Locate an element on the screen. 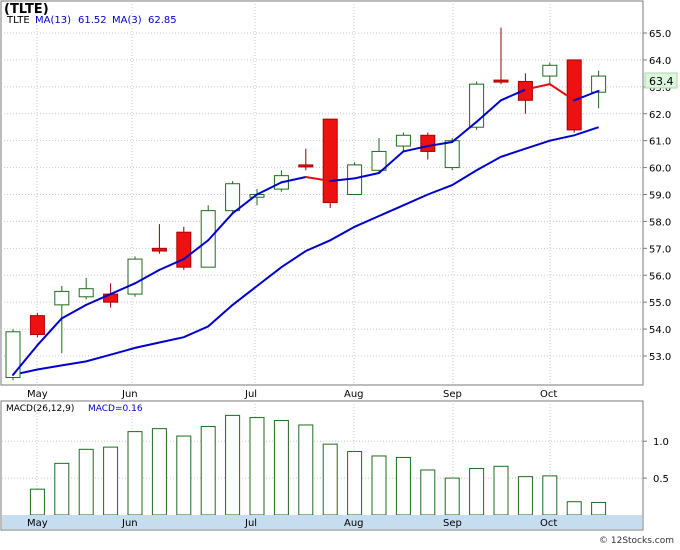 The width and height of the screenshot is (680, 550). legend-ma13-label: MA(13) is located at coordinates (53, 20).